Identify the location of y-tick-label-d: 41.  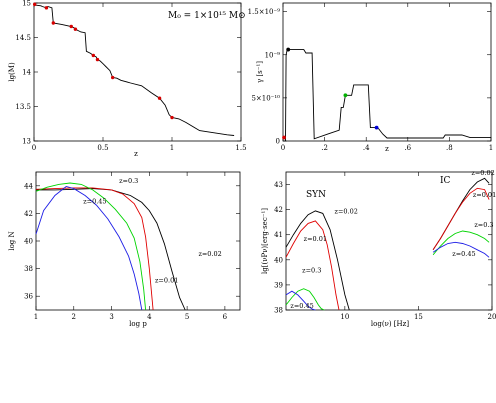
(278, 235).